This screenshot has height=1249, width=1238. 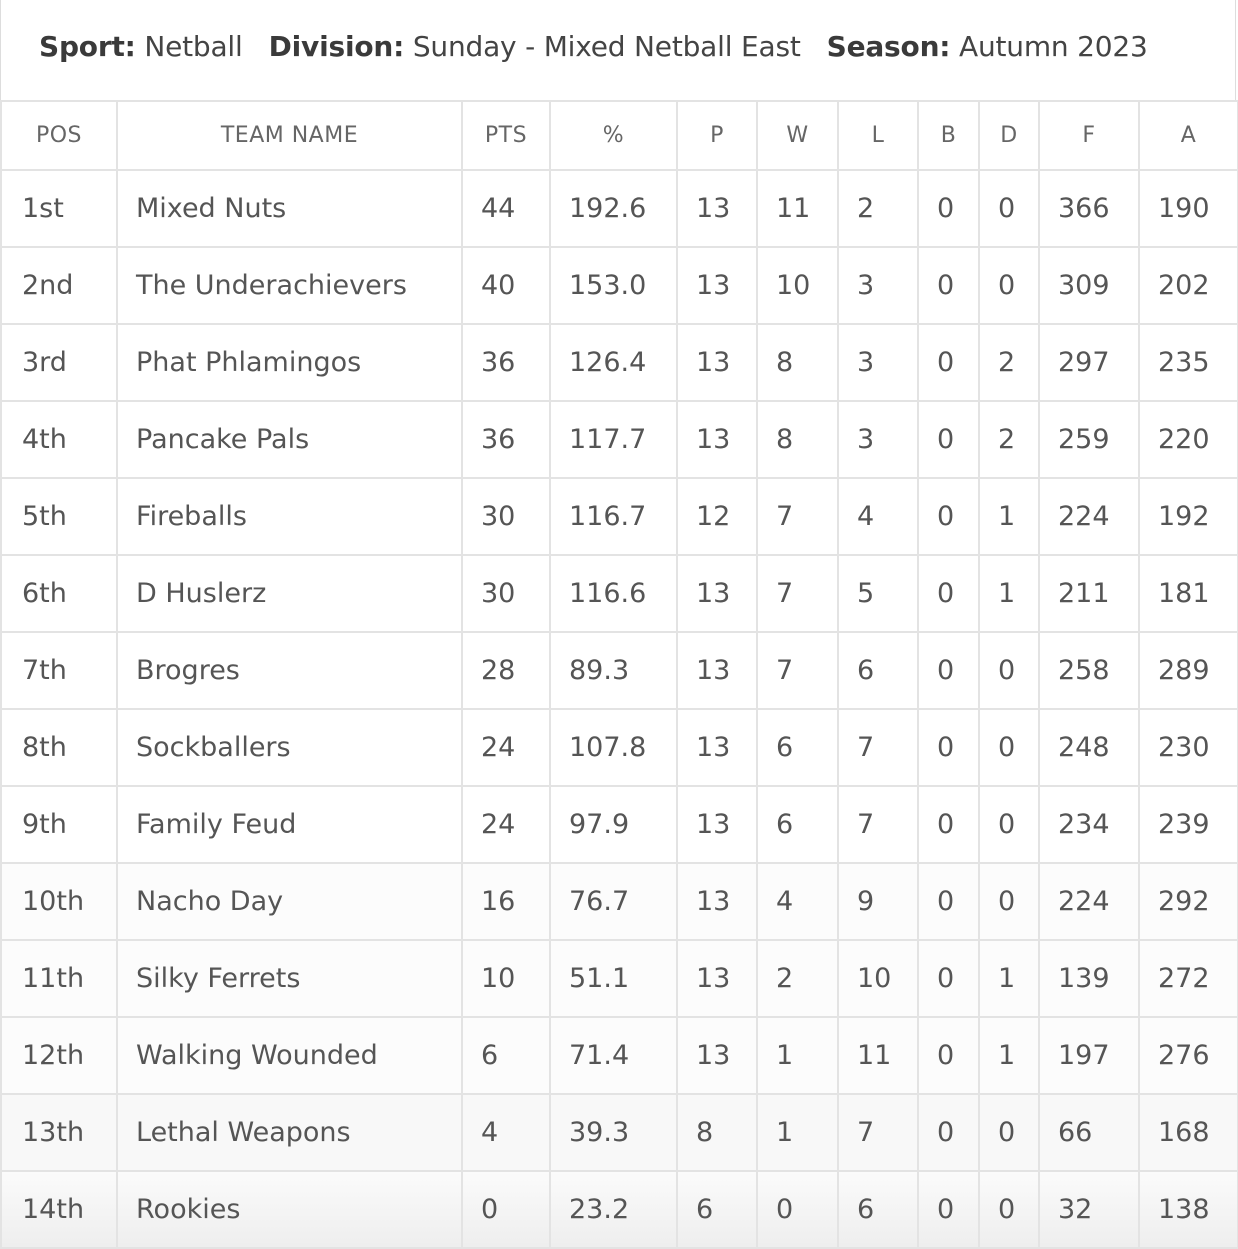 I want to click on percent-cell: 116.7, so click(x=613, y=516).